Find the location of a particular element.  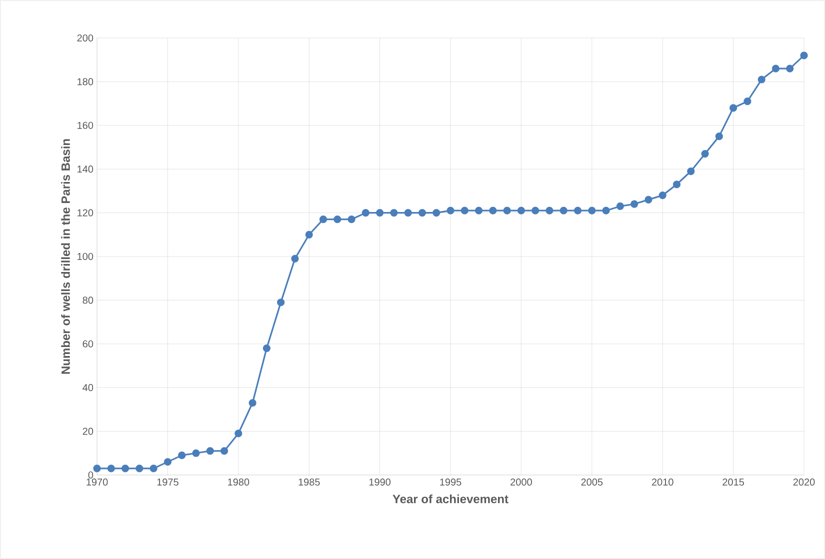

y-tick-label: 60 is located at coordinates (88, 344).